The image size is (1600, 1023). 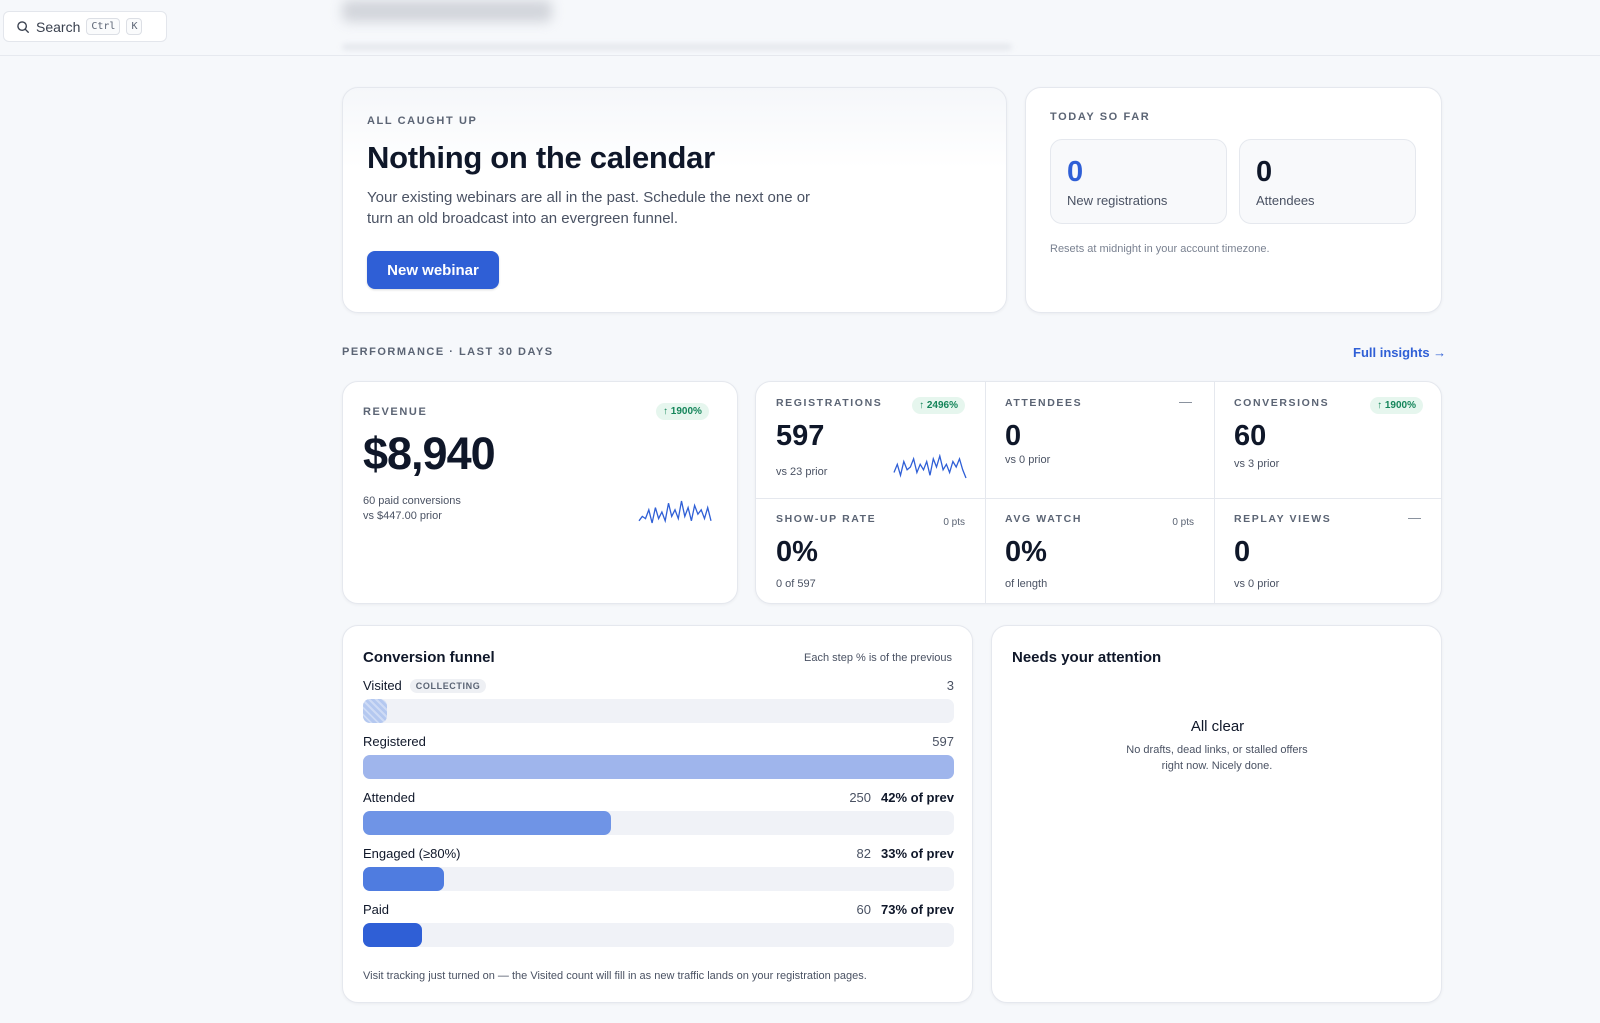 What do you see at coordinates (429, 453) in the screenshot?
I see `revenue-value: $8,940` at bounding box center [429, 453].